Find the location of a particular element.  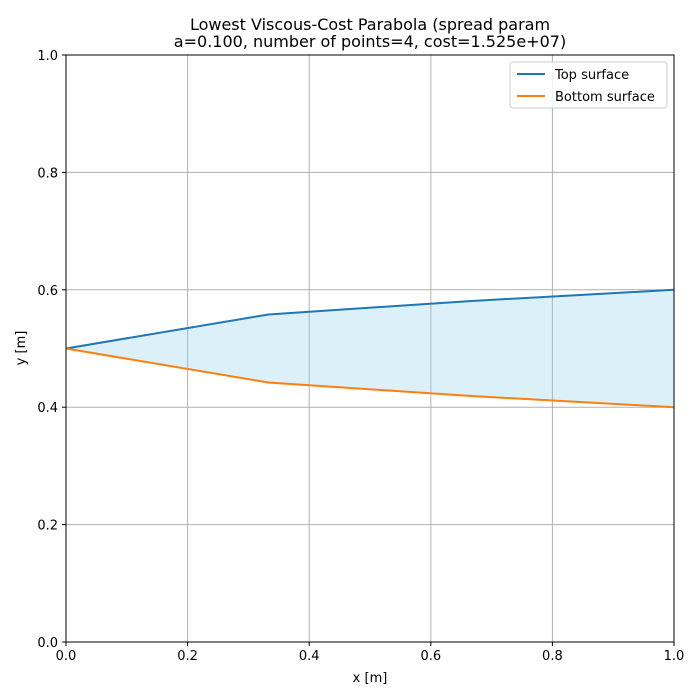

legend-label-bottom-surface: Bottom surface is located at coordinates (605, 97).